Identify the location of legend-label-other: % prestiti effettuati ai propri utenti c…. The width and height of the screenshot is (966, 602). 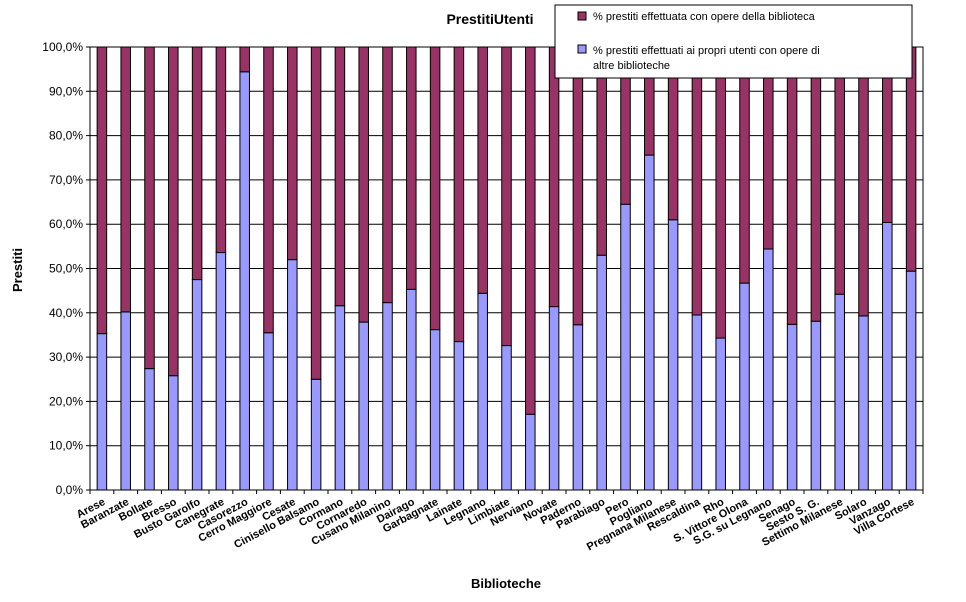
(706, 58).